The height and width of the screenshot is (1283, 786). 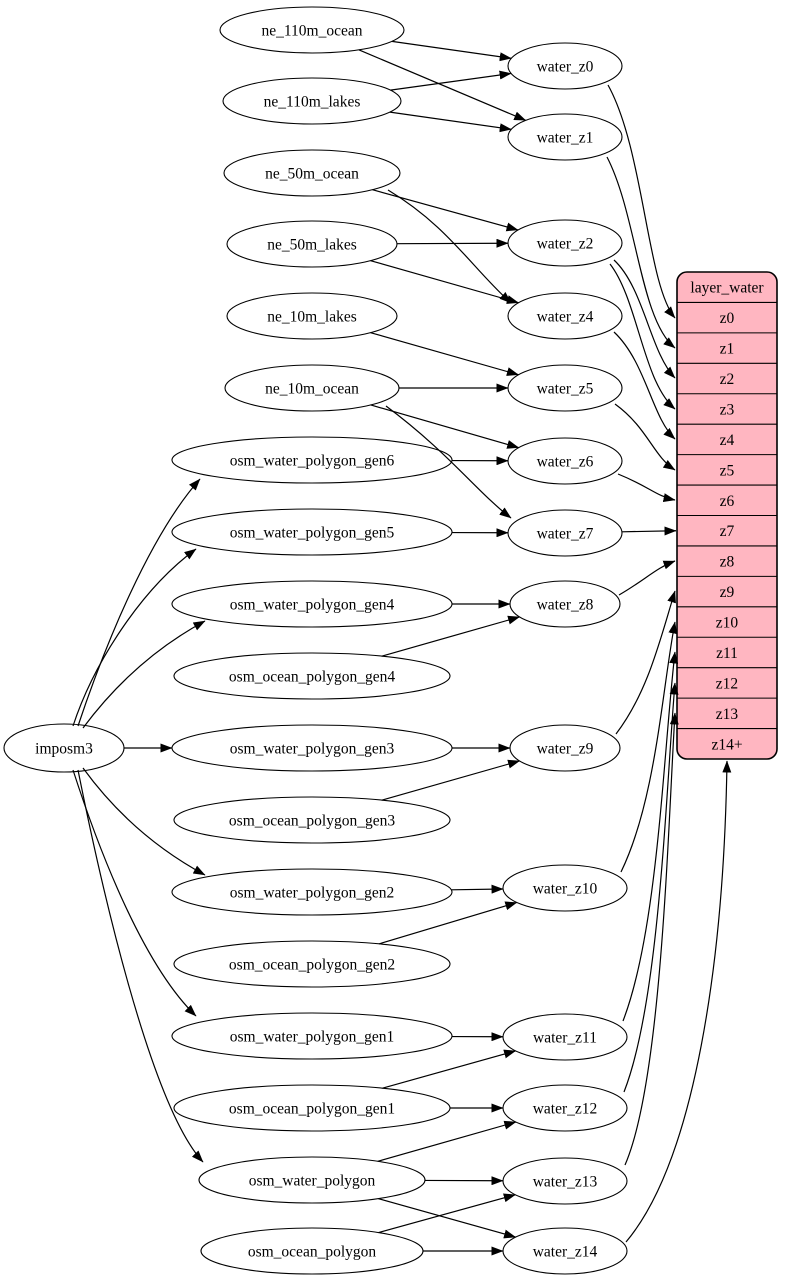 I want to click on node-label-water_z4: water_z4, so click(x=565, y=317).